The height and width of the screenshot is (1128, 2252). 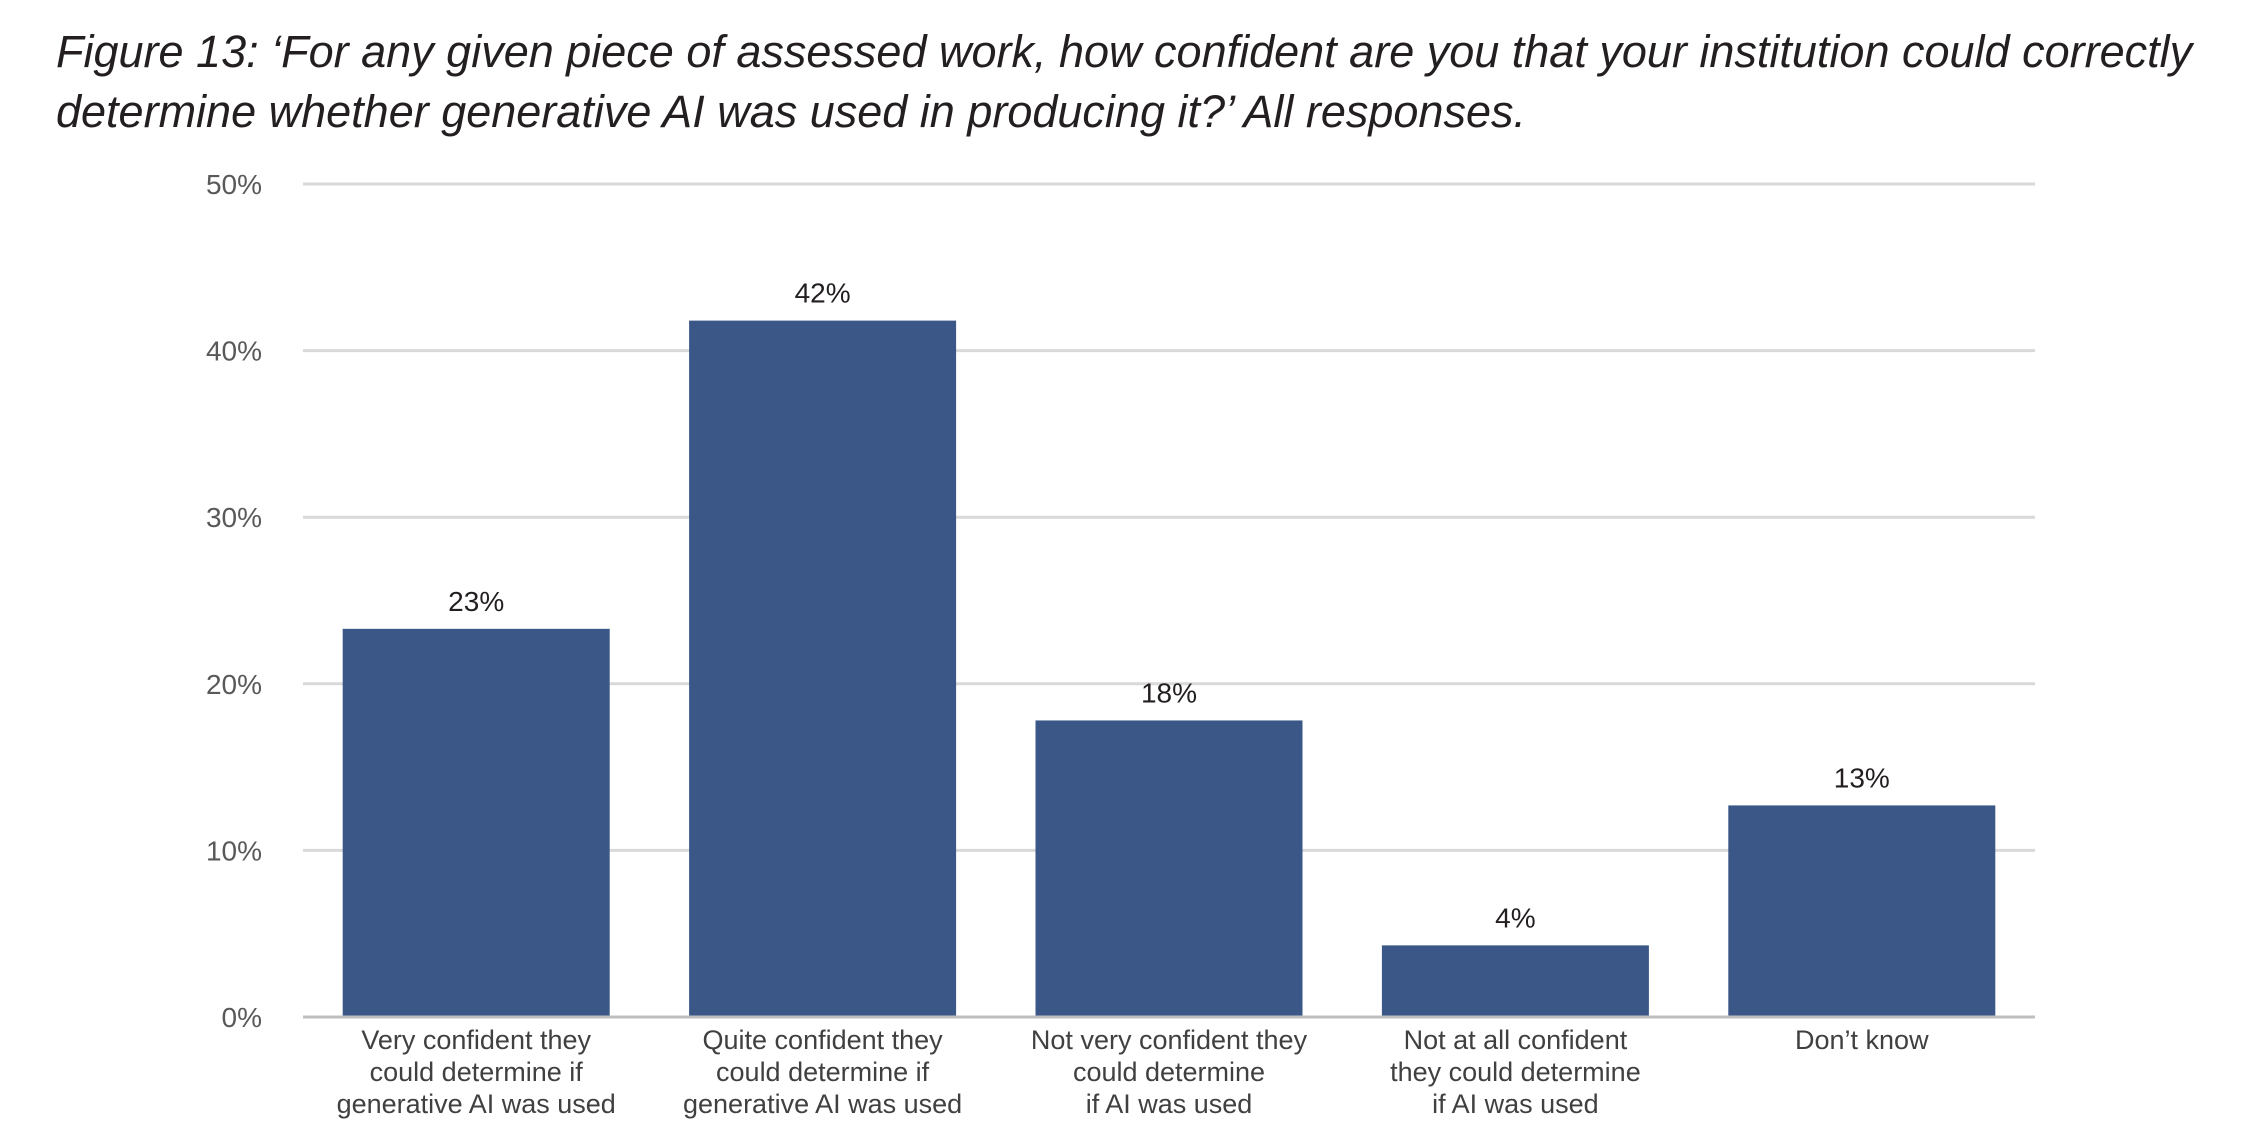 What do you see at coordinates (476, 601) in the screenshot?
I see `data-label: 23%` at bounding box center [476, 601].